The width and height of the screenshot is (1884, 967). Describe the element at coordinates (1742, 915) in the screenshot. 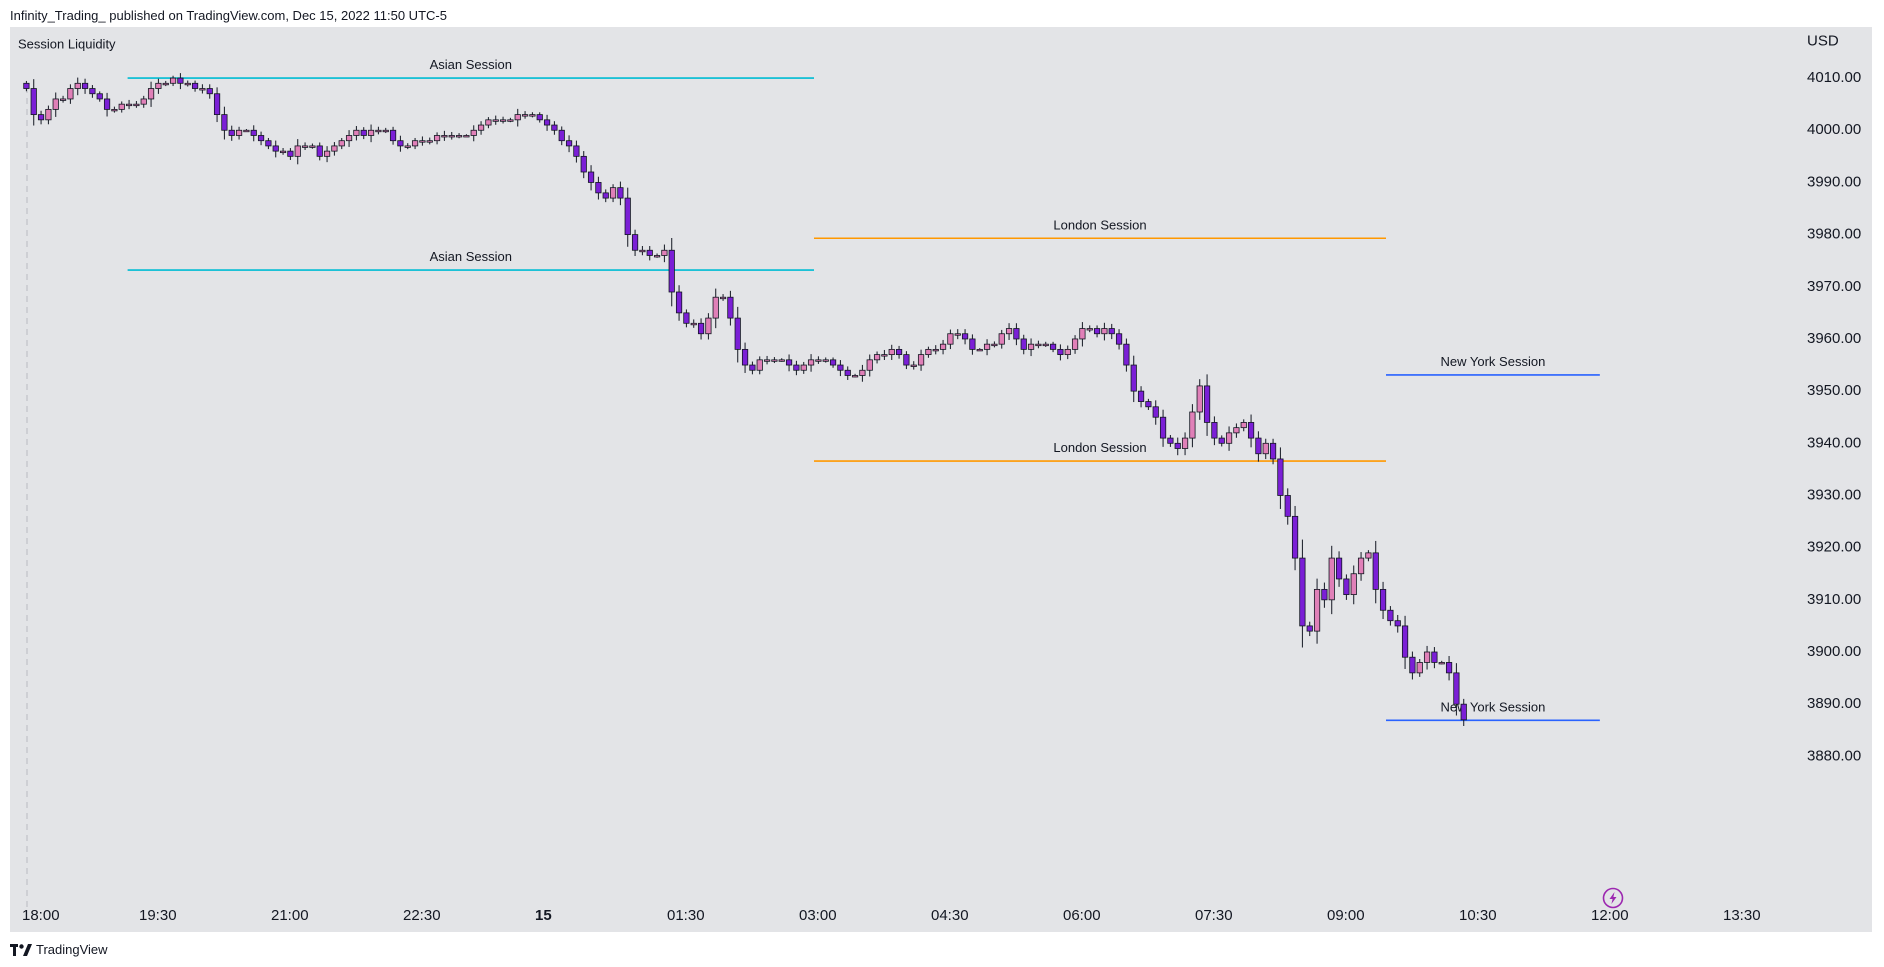

I see `x-tick-label: 13:30` at that location.